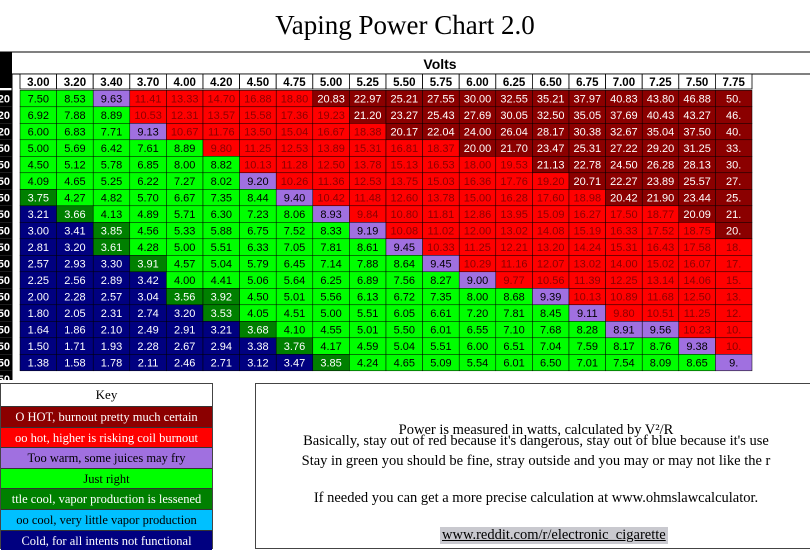 The height and width of the screenshot is (550, 810). I want to click on data-label: 32.55, so click(514, 99).